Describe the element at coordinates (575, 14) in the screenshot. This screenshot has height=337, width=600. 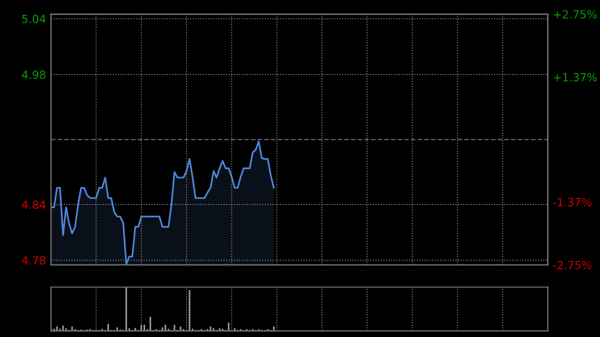
I see `y2-tick-label: +2.75%` at that location.